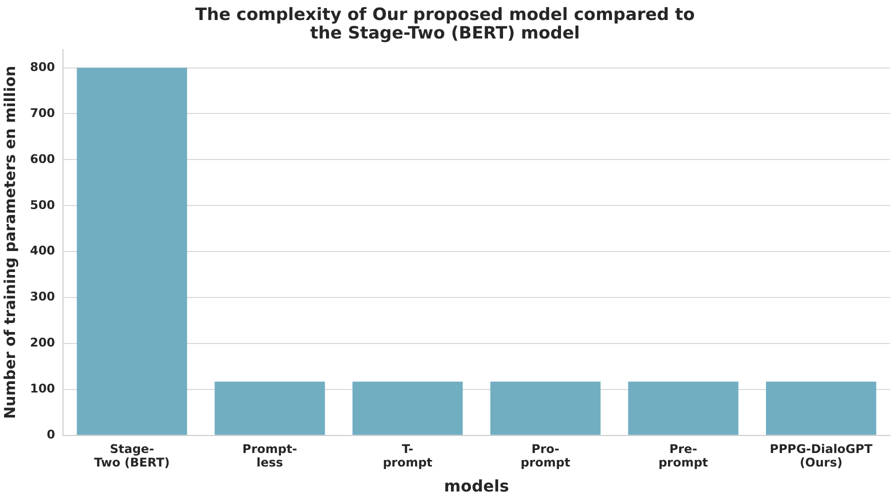 The width and height of the screenshot is (896, 497). What do you see at coordinates (43, 343) in the screenshot?
I see `y-tick-label: 200` at bounding box center [43, 343].